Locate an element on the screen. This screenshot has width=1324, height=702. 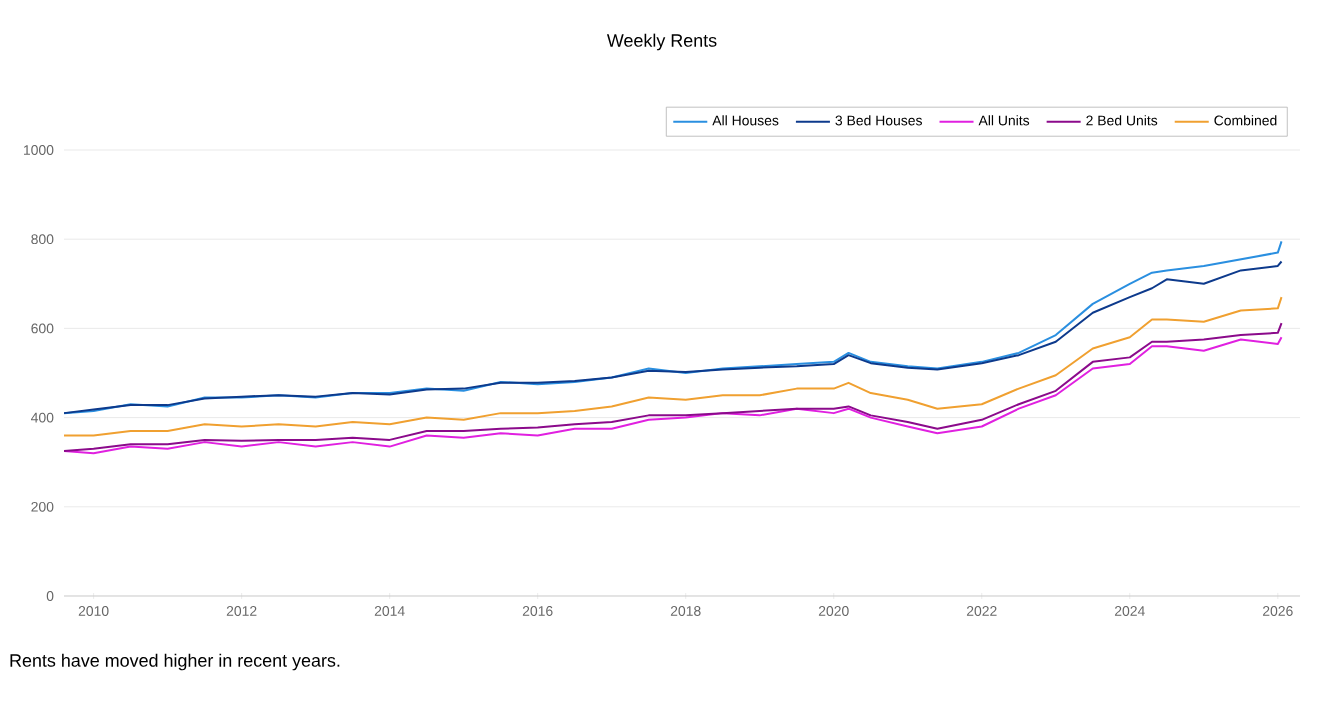
text: Rents have moved higher in recent years. is located at coordinates (175, 662).